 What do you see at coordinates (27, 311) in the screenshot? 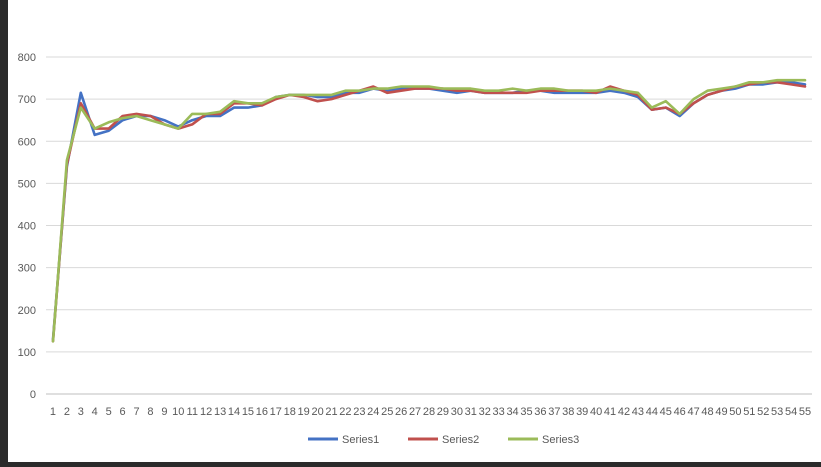
I see `y-tick-label: 200` at bounding box center [27, 311].